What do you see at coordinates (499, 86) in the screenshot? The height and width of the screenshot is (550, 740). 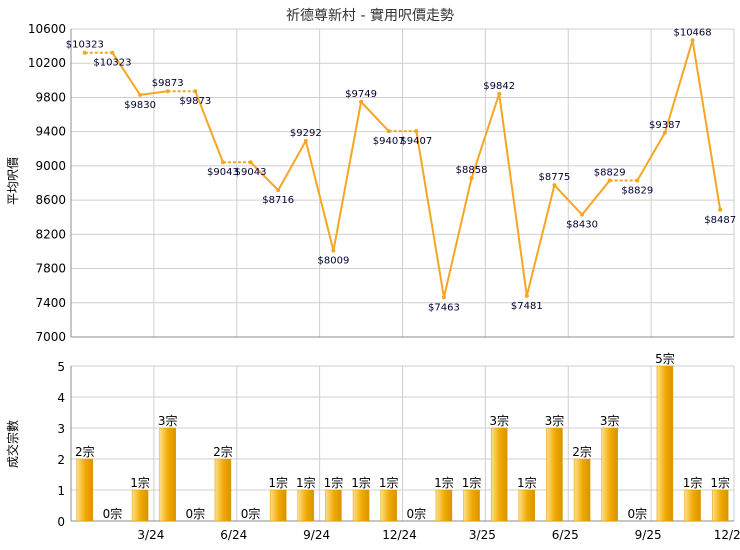 I see `price-data-label: $9842` at bounding box center [499, 86].